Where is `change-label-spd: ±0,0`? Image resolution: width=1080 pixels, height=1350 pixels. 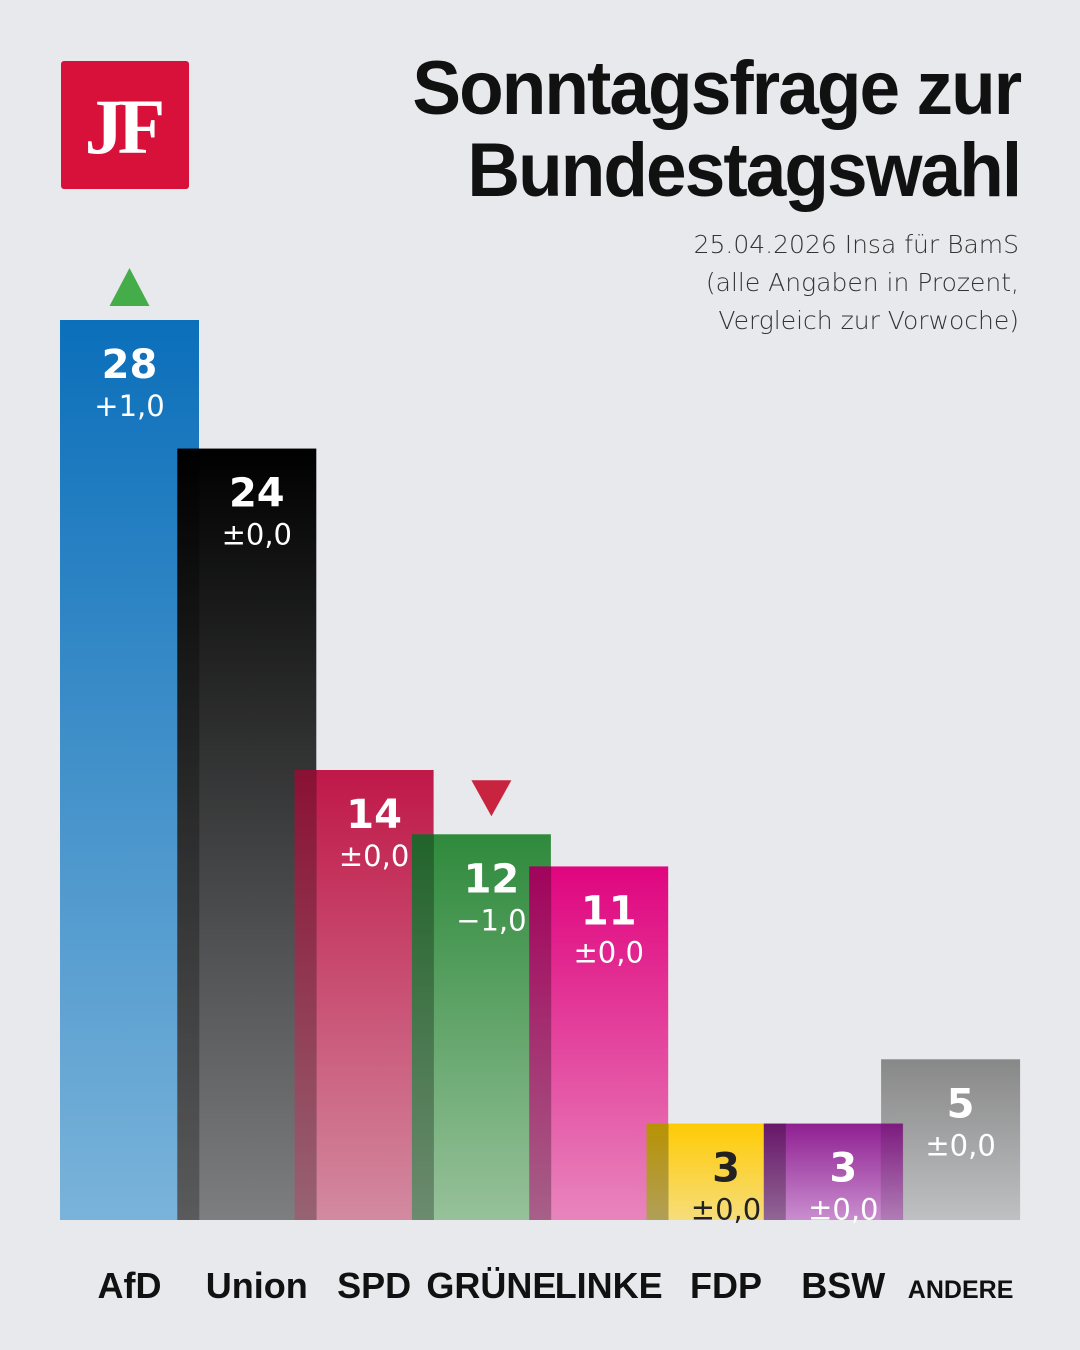
change-label-spd: ±0,0 is located at coordinates (374, 856).